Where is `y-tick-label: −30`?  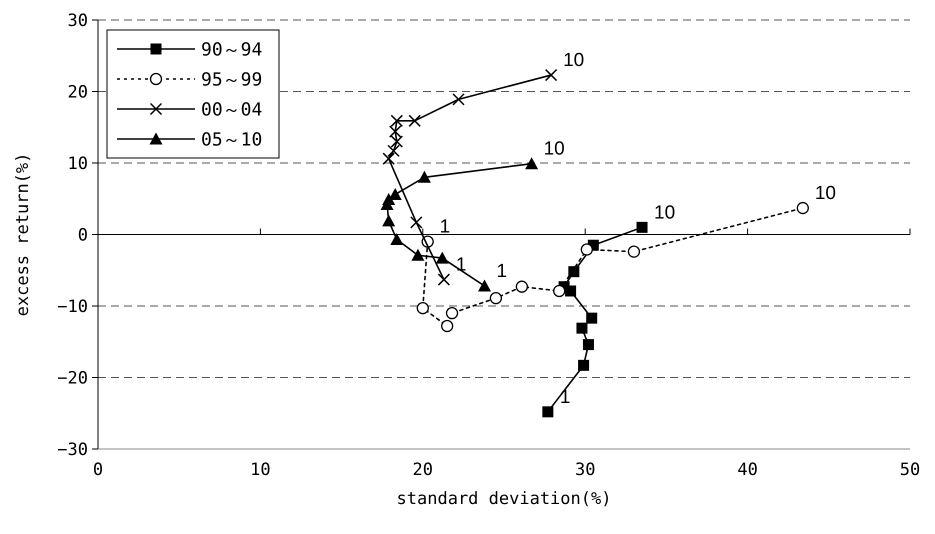
y-tick-label: −30 is located at coordinates (72, 450).